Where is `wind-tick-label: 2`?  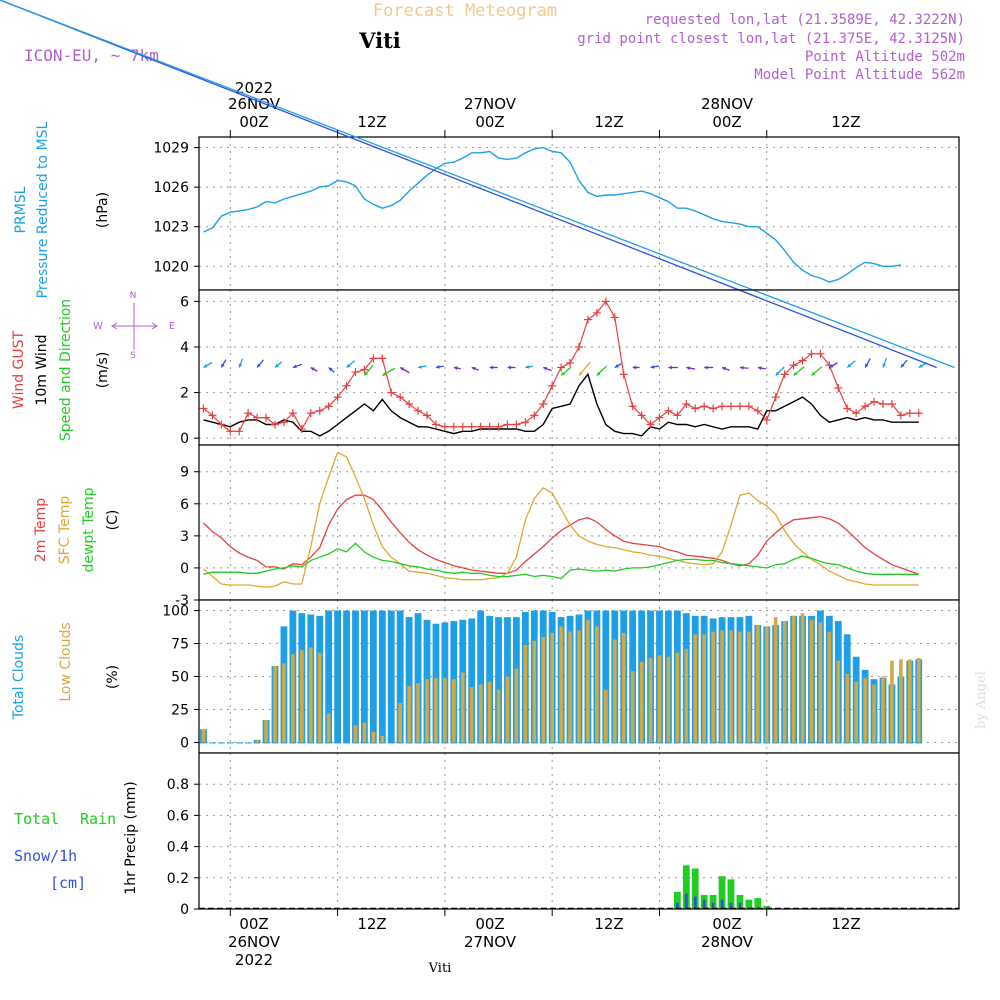 wind-tick-label: 2 is located at coordinates (184, 394).